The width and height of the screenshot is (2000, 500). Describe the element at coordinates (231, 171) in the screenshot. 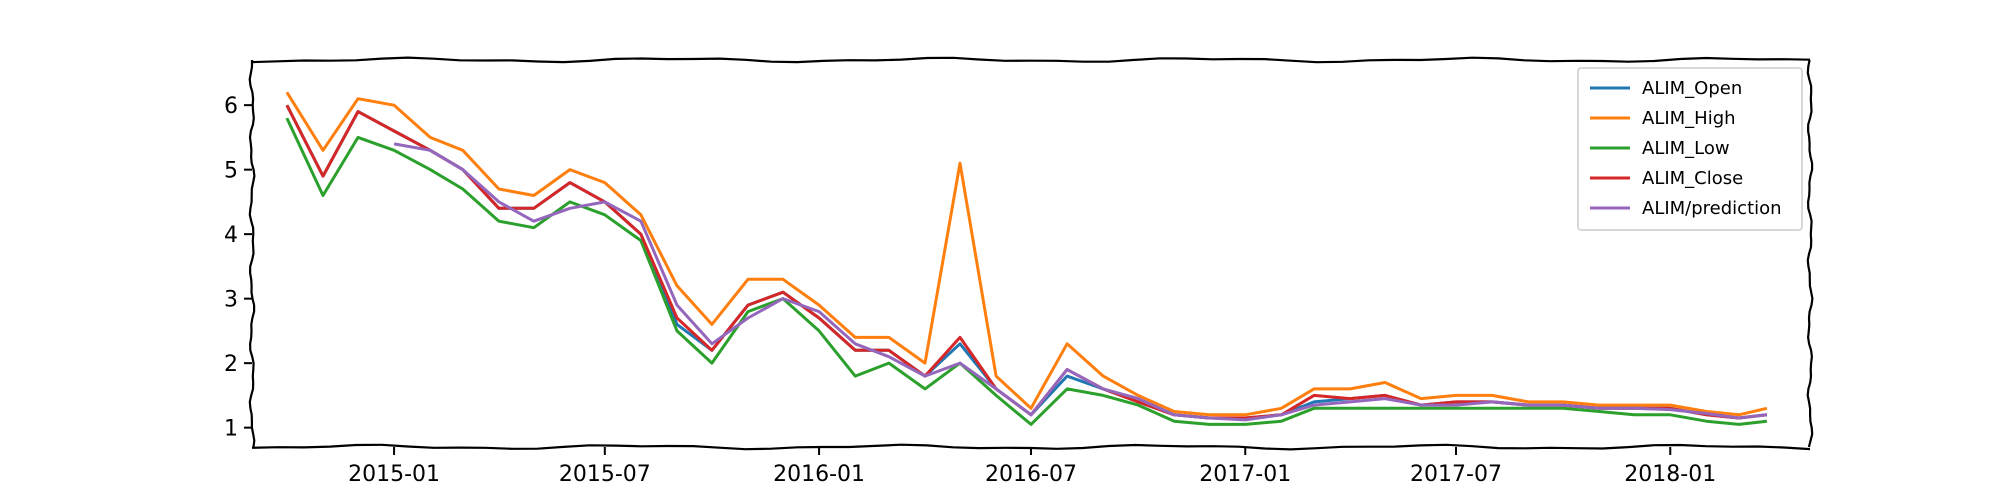

I see `y-tick-label: 5` at that location.